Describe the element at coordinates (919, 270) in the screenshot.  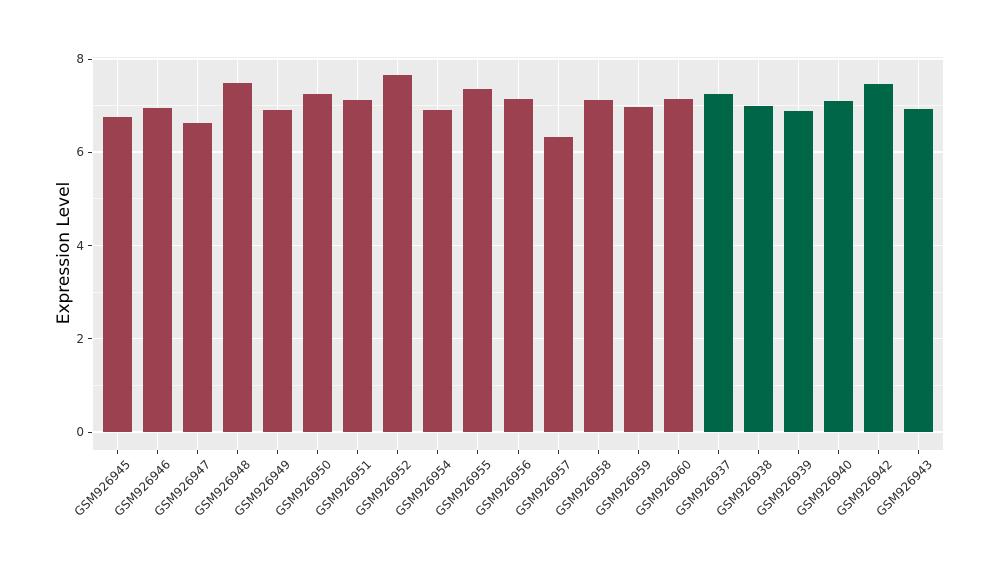
I see `bar-GSM926943` at that location.